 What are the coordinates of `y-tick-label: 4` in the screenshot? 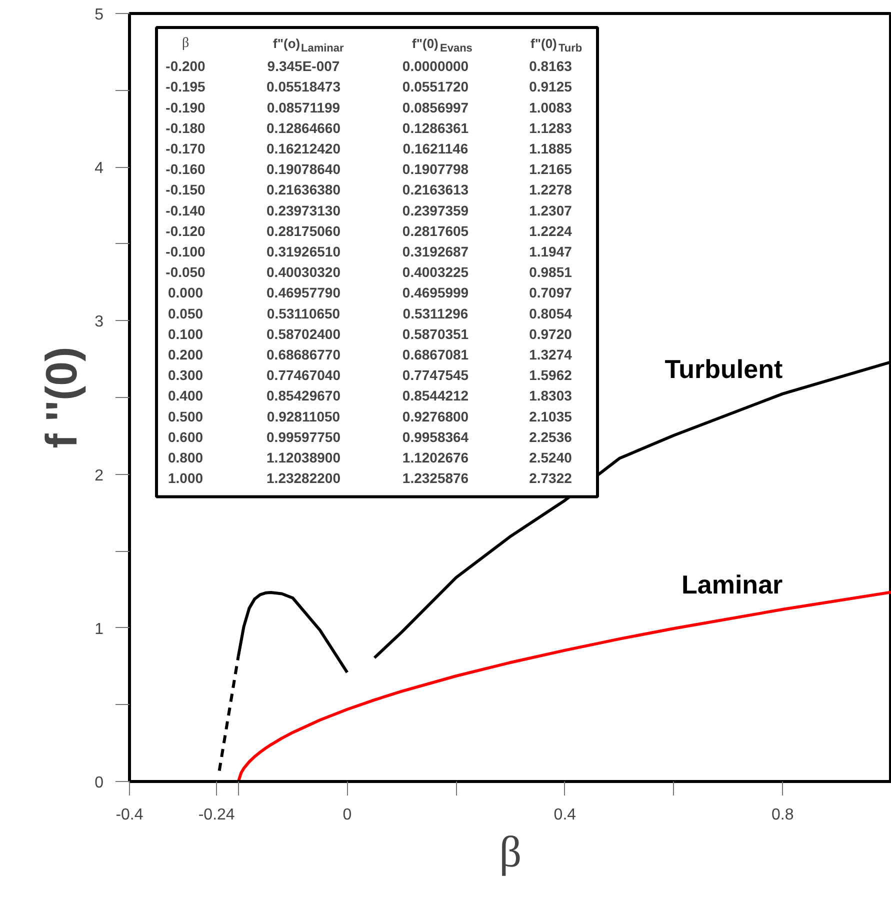 It's located at (99, 169).